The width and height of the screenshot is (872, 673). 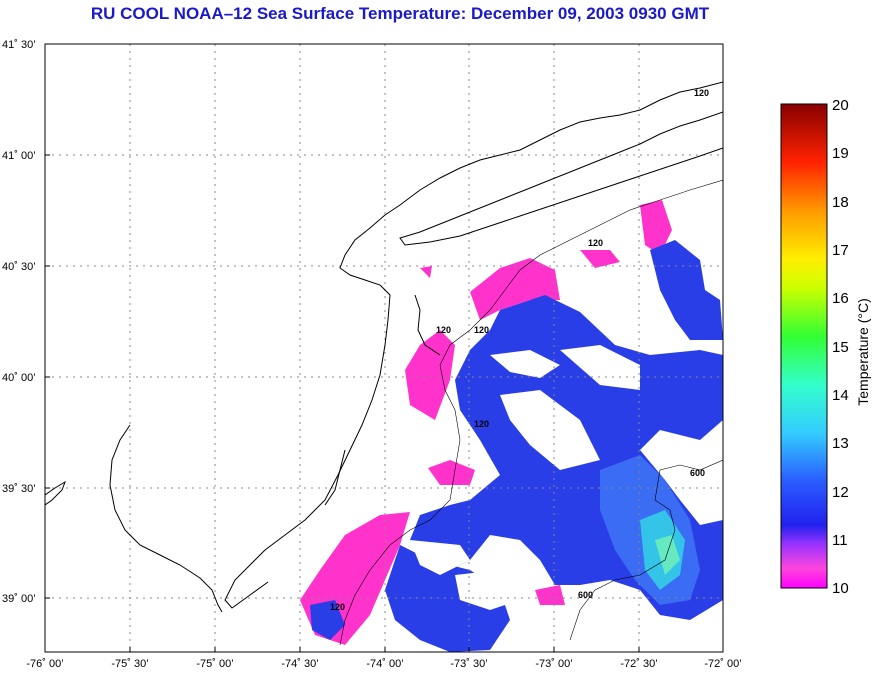 I want to click on lon-label: -75˚ 30’, so click(x=129, y=664).